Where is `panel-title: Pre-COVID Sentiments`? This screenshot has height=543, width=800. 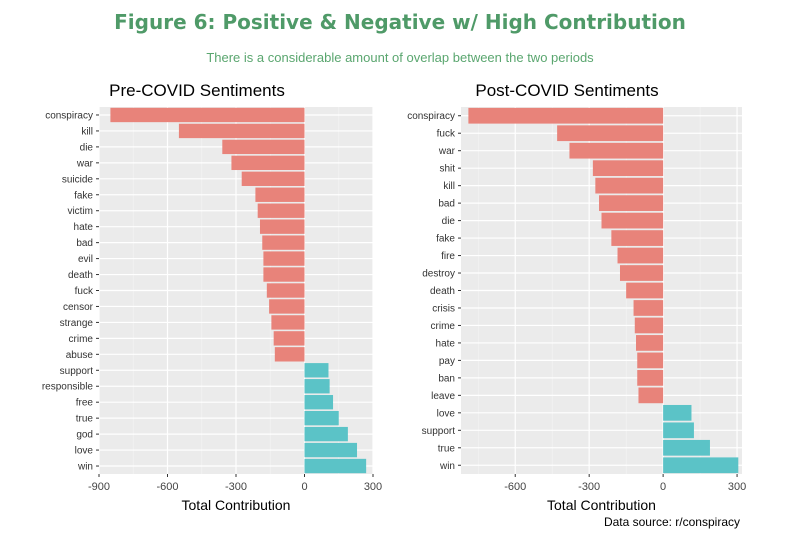 panel-title: Pre-COVID Sentiments is located at coordinates (197, 90).